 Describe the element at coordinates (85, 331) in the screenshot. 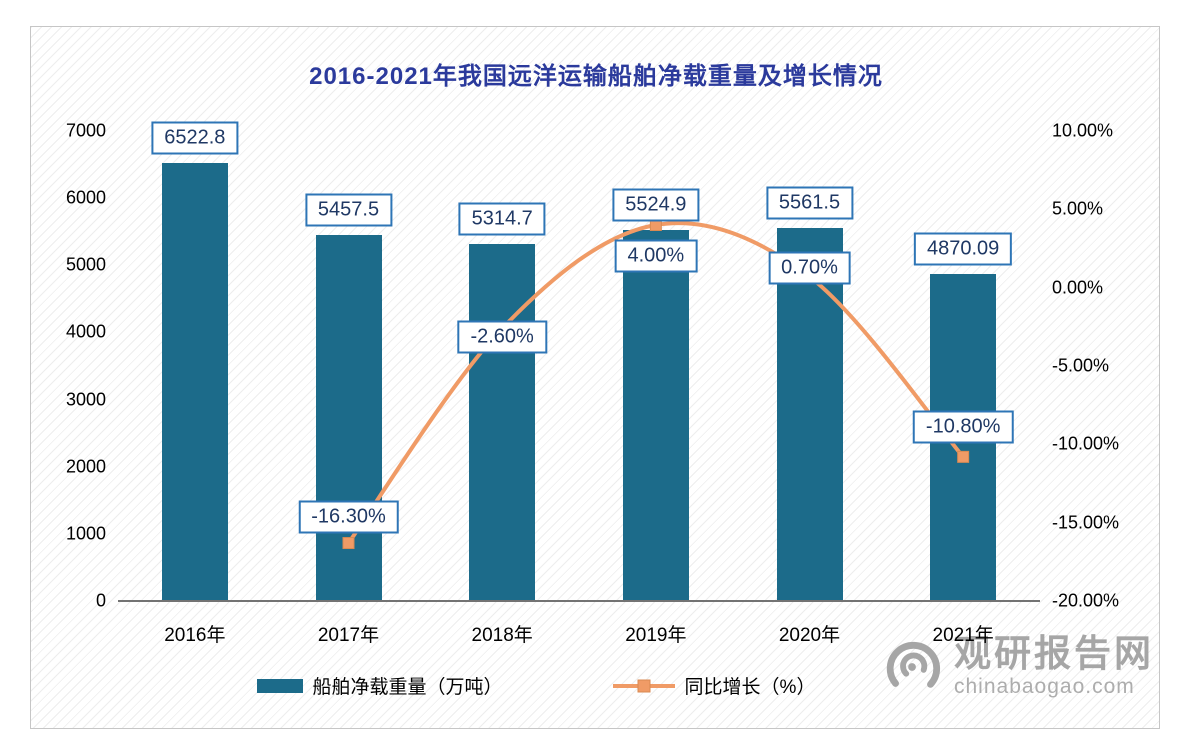

I see `left-axis-tick: 4000` at that location.